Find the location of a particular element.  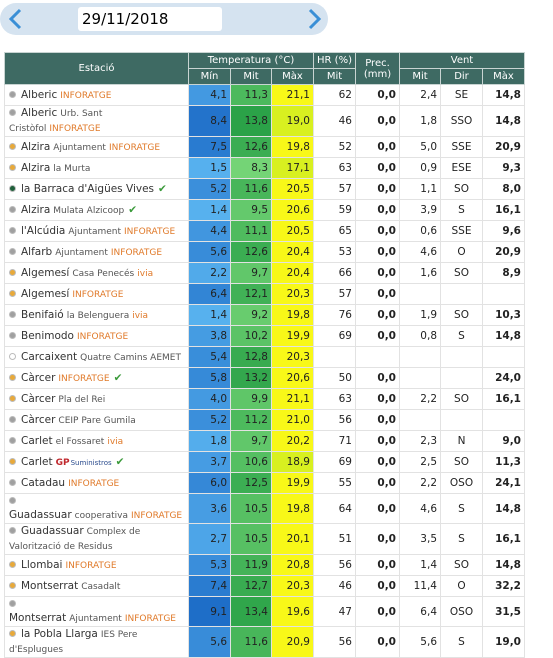

col-header: Vent is located at coordinates (462, 60).